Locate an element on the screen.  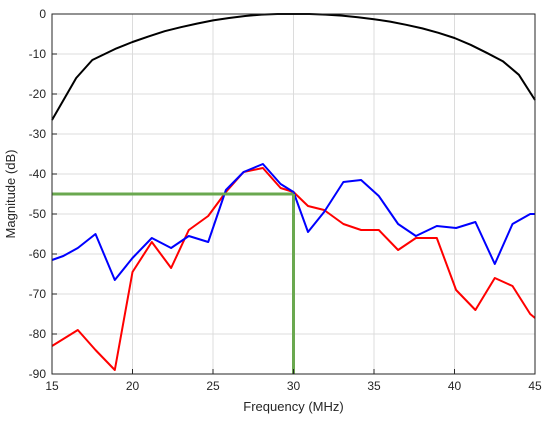
x-tick-label: 30 is located at coordinates (294, 386).